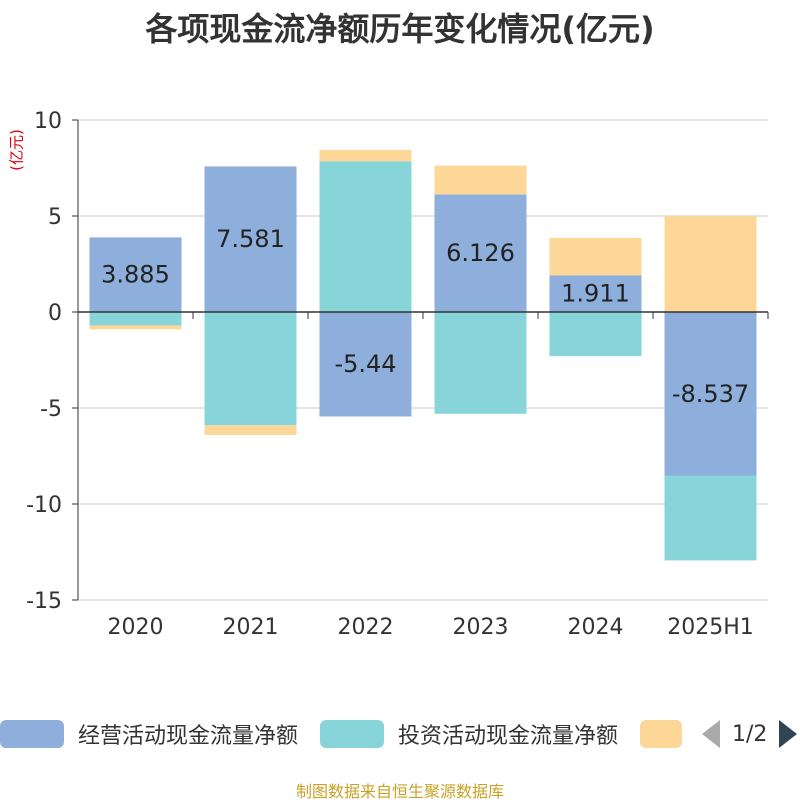 The height and width of the screenshot is (802, 800). What do you see at coordinates (48, 121) in the screenshot?
I see `y-tick-label: 10` at bounding box center [48, 121].